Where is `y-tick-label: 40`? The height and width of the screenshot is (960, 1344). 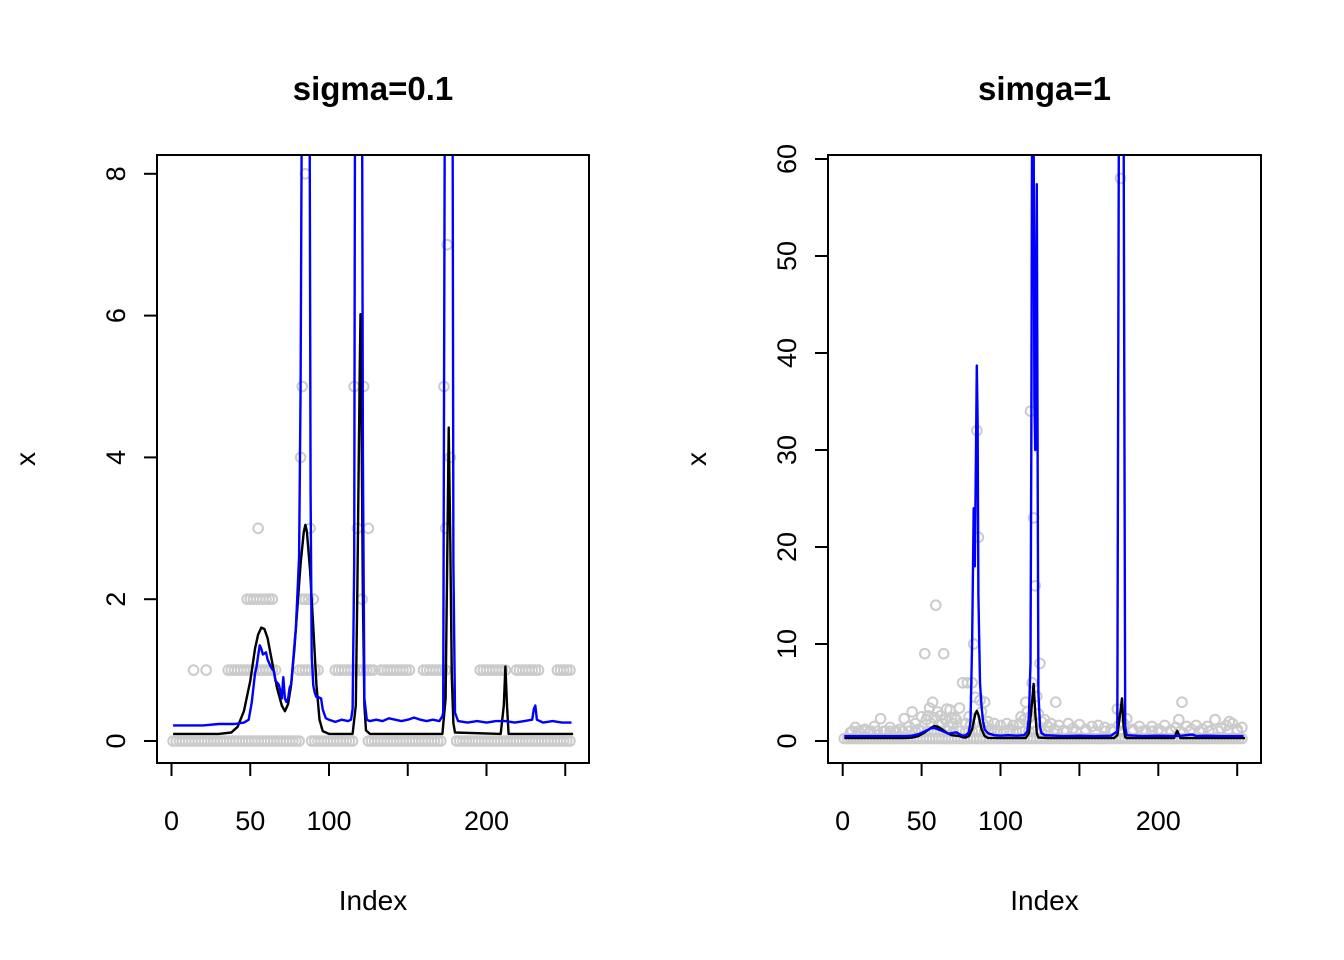
y-tick-label: 40 is located at coordinates (787, 353).